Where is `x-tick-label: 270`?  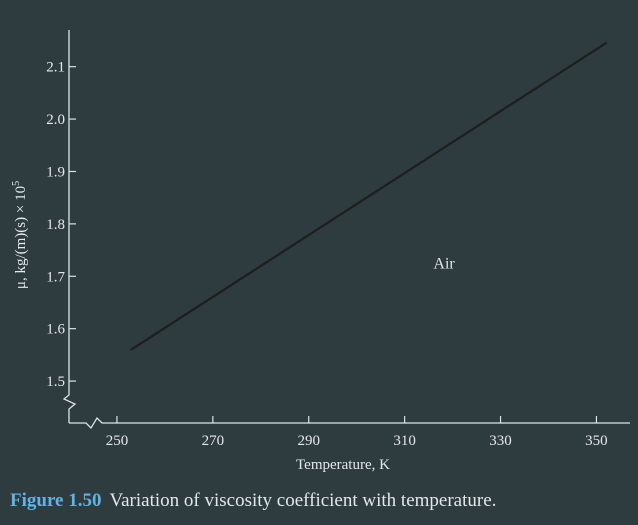 x-tick-label: 270 is located at coordinates (213, 441).